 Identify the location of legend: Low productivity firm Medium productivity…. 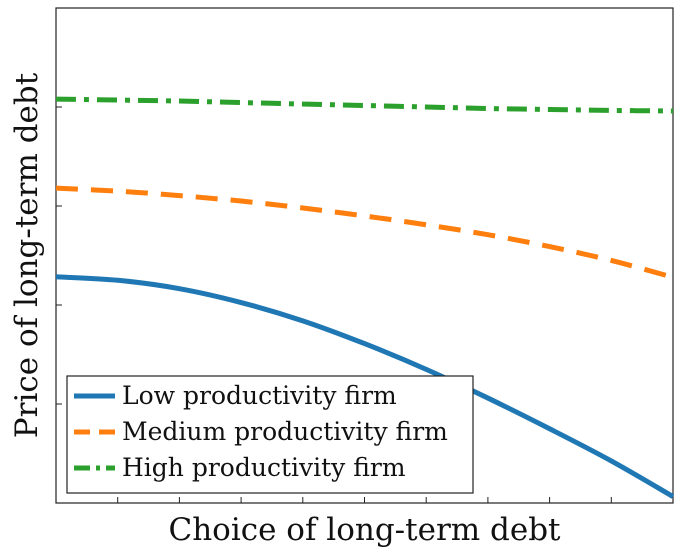
(270, 434).